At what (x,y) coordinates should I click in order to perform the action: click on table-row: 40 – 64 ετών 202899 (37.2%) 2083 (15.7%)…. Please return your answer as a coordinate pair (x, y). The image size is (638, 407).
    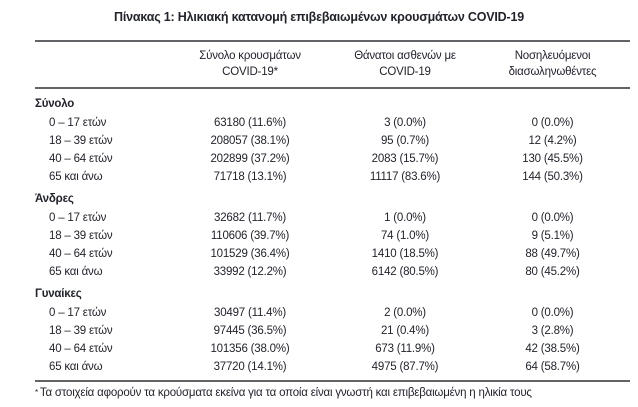
    Looking at the image, I should click on (332, 159).